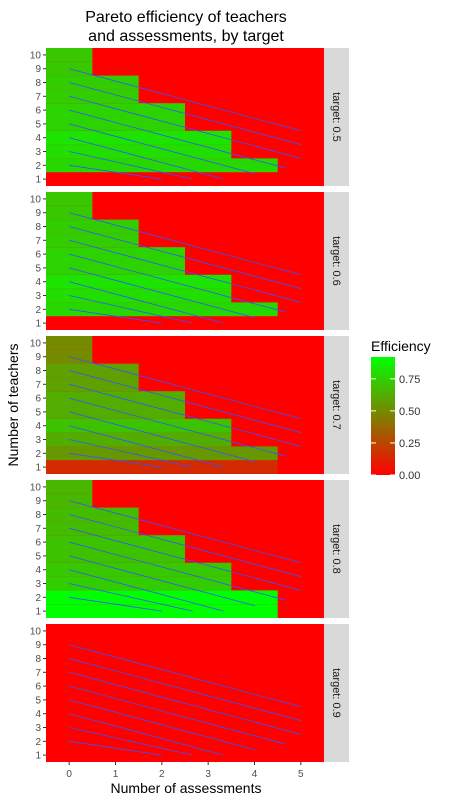  I want to click on facet-panel: 1 2 3 4 5 6 7 8 9 10 target: 0.8, so click(189, 549).